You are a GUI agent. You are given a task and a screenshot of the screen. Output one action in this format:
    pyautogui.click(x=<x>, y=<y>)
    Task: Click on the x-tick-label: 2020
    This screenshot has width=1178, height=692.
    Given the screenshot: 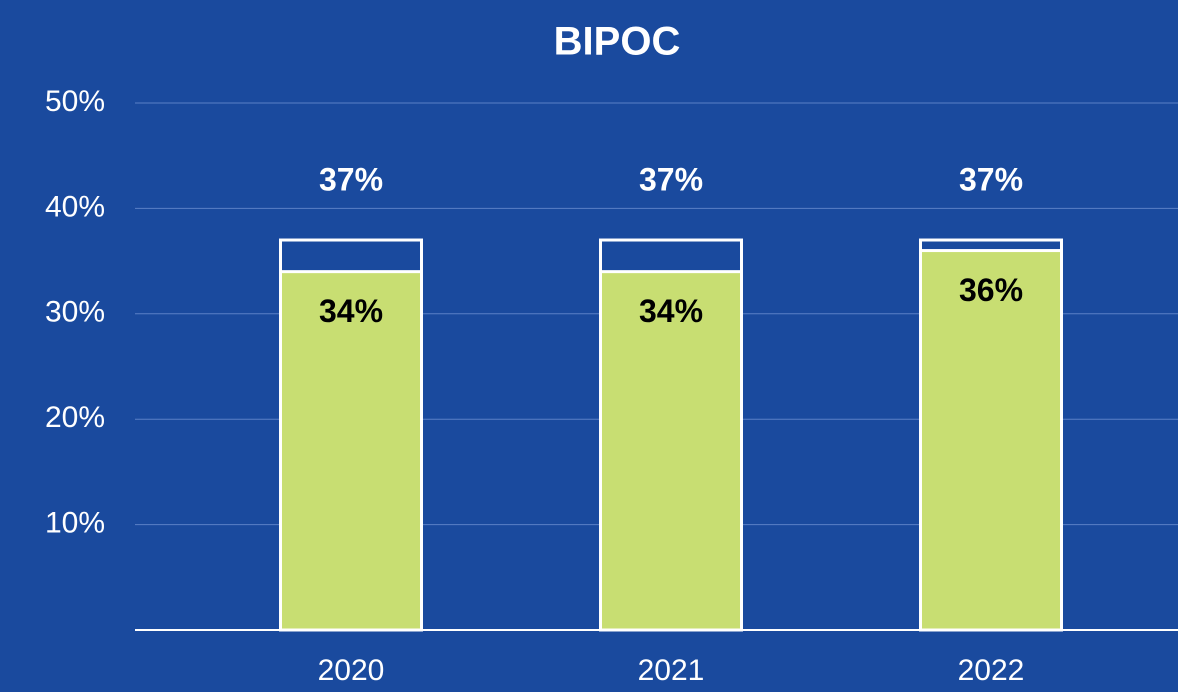 What is the action you would take?
    pyautogui.click(x=351, y=670)
    